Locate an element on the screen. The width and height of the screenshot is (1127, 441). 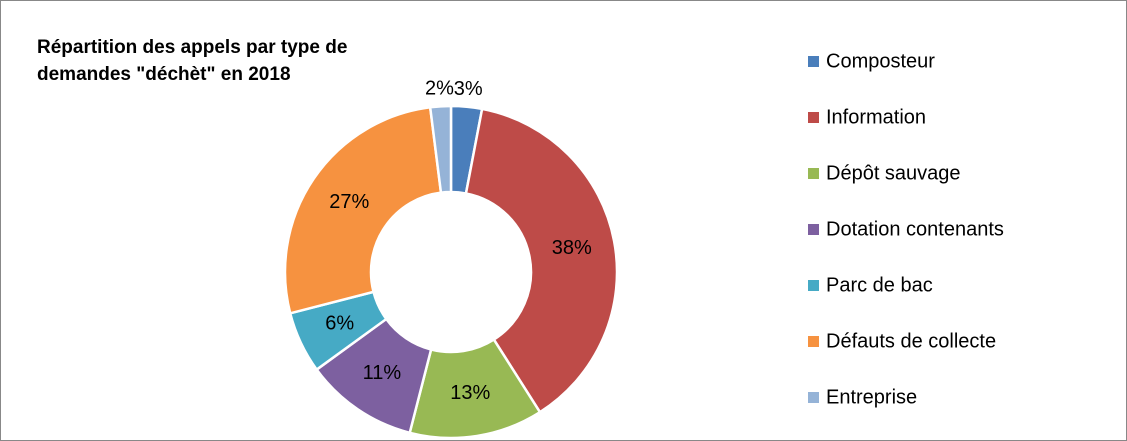
data-label: 3% is located at coordinates (468, 89).